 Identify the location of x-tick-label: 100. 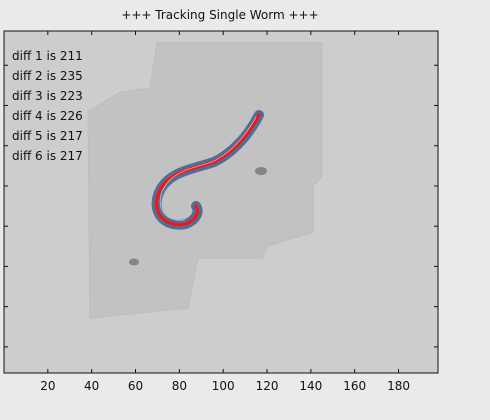
(223, 386).